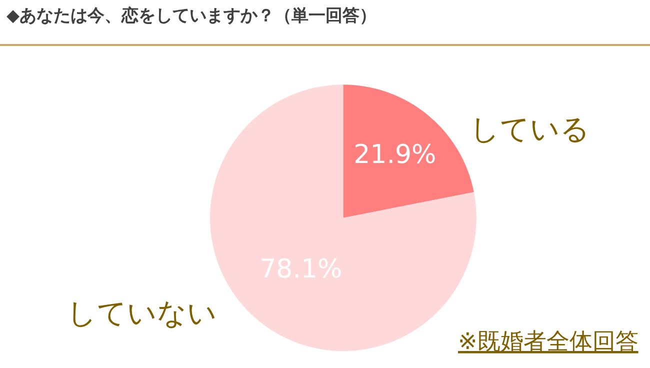 The image size is (650, 368). What do you see at coordinates (548, 342) in the screenshot?
I see `text: ※既婚者全体回答` at bounding box center [548, 342].